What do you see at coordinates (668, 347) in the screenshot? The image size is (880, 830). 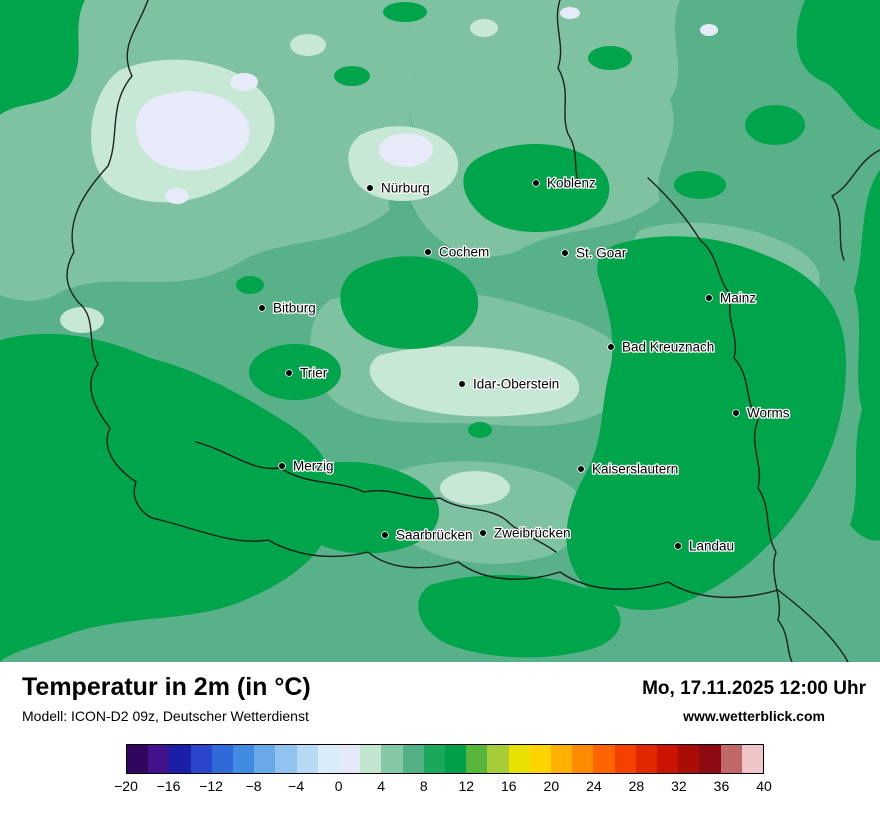 I see `city-label: Bad Kreuznach` at bounding box center [668, 347].